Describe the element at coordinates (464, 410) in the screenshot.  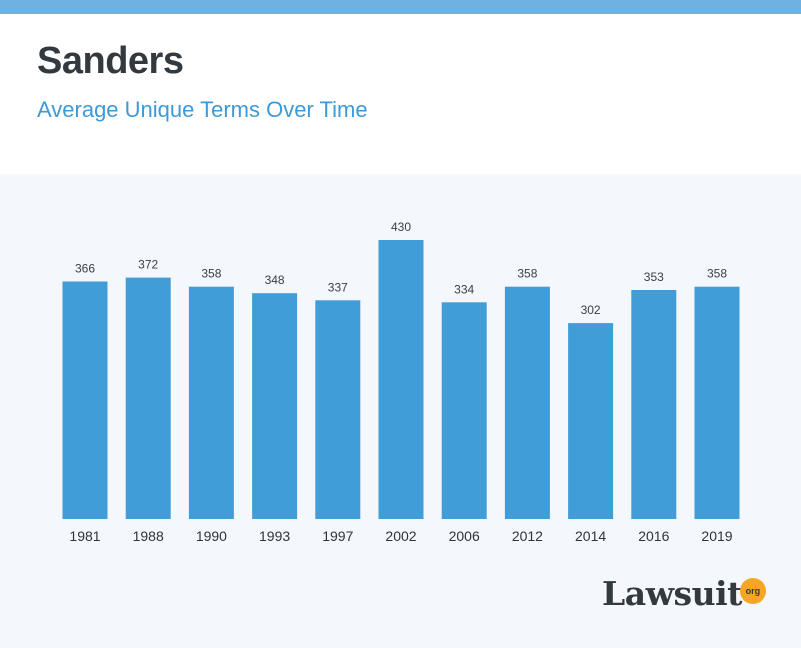
I see `bar-2006` at that location.